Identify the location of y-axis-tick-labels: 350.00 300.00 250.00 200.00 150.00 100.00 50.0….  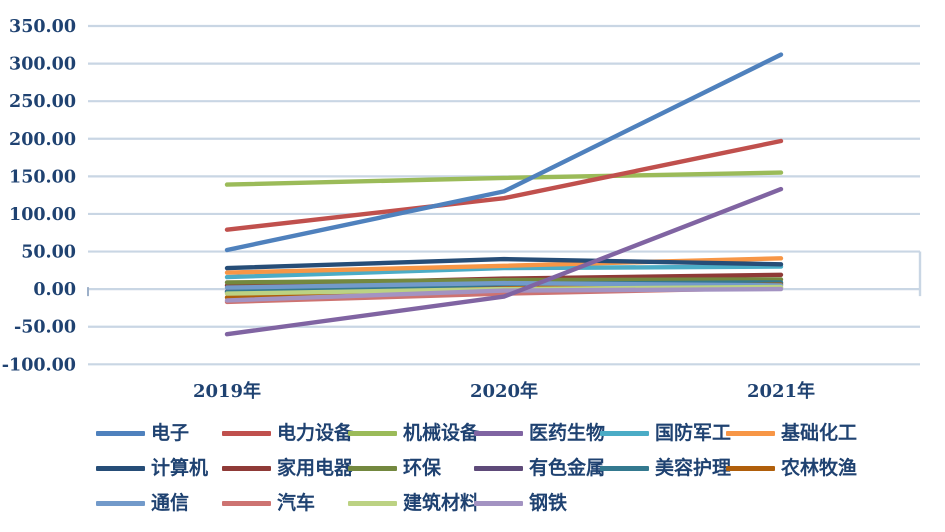
(39, 196).